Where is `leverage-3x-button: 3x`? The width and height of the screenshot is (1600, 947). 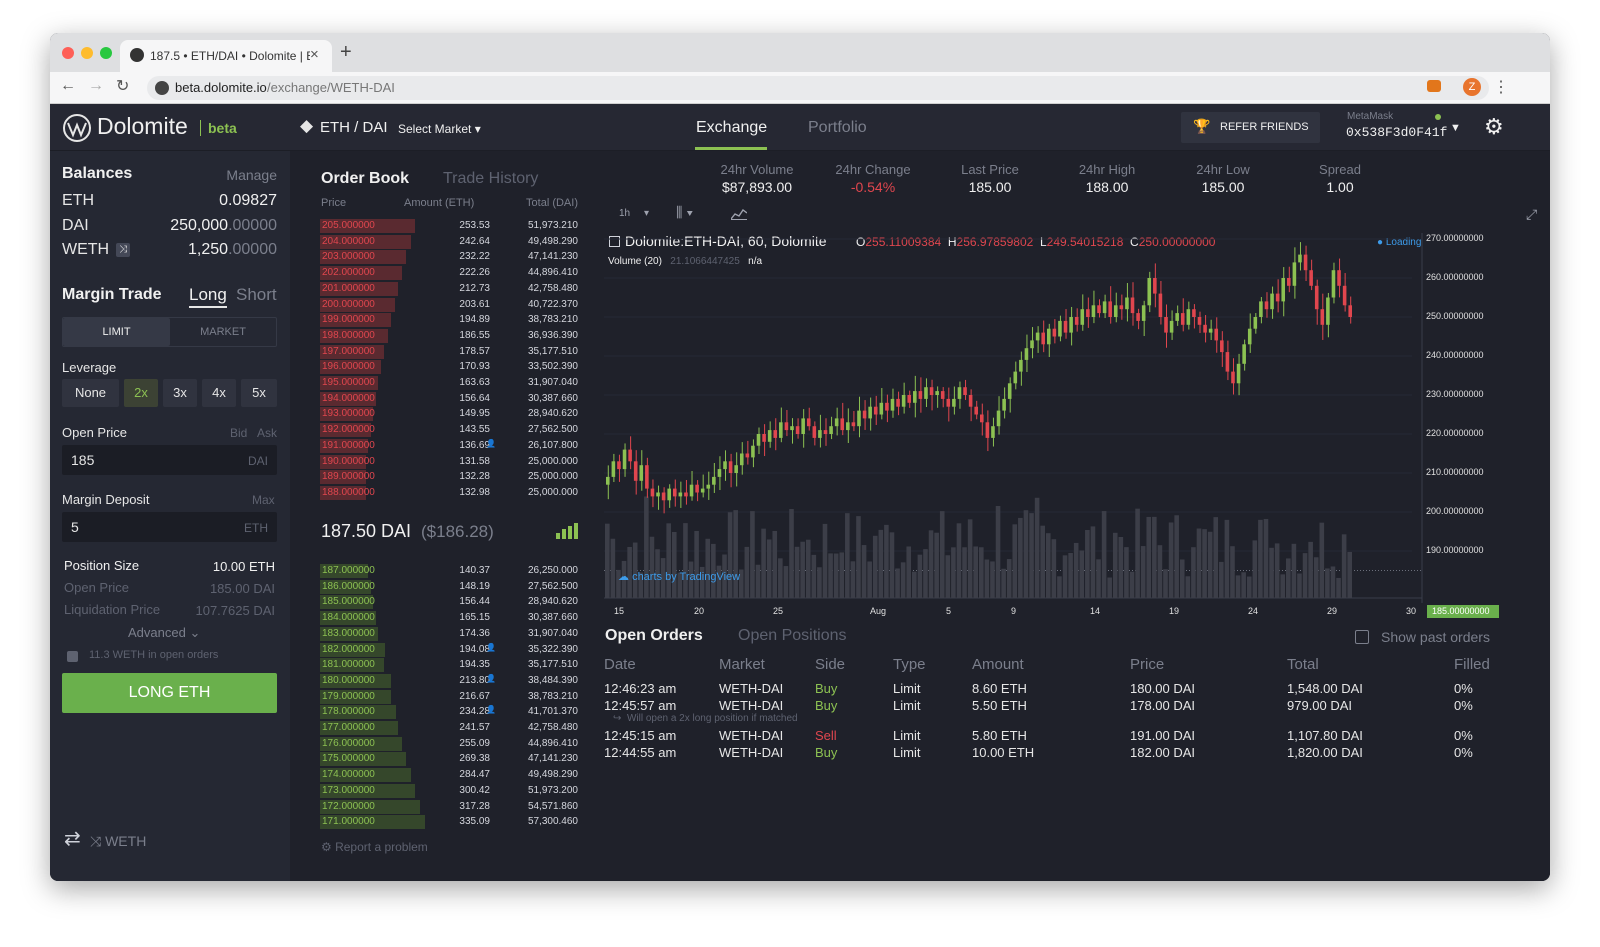
leverage-3x-button: 3x is located at coordinates (180, 393).